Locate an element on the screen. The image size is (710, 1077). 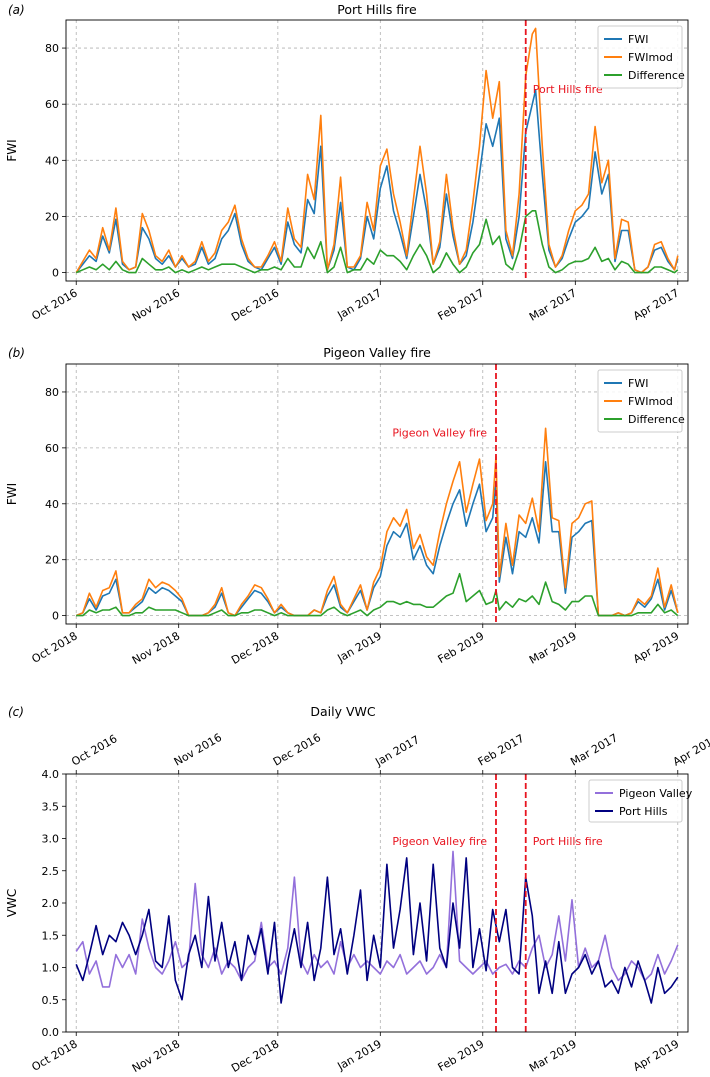
x-tick-label-top: Jan 2017 is located at coordinates (396, 751).